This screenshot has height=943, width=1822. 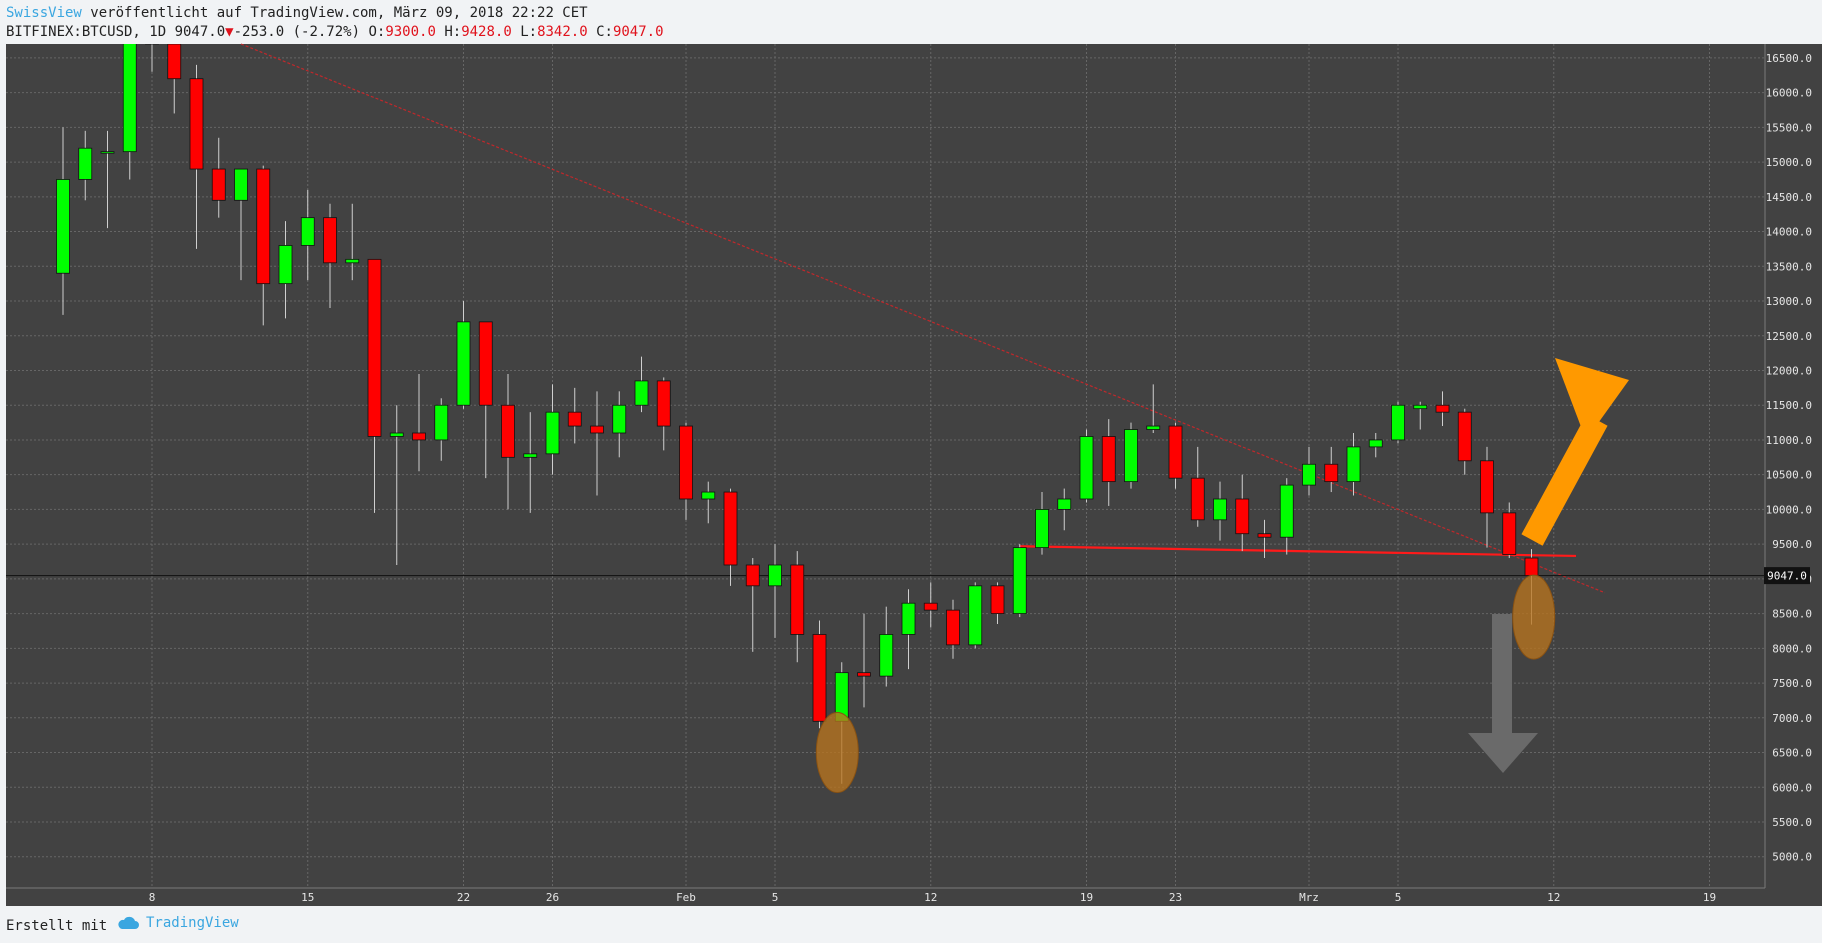 What do you see at coordinates (44, 13) in the screenshot?
I see `publisher-link: SwissView` at bounding box center [44, 13].